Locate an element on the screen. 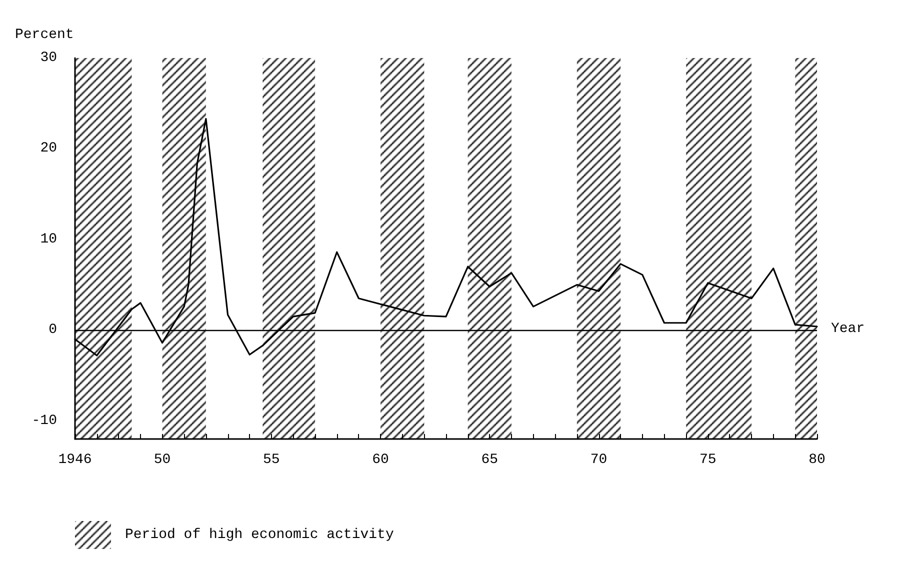 This screenshot has height=587, width=909. x-tick-label: 65 is located at coordinates (489, 460).